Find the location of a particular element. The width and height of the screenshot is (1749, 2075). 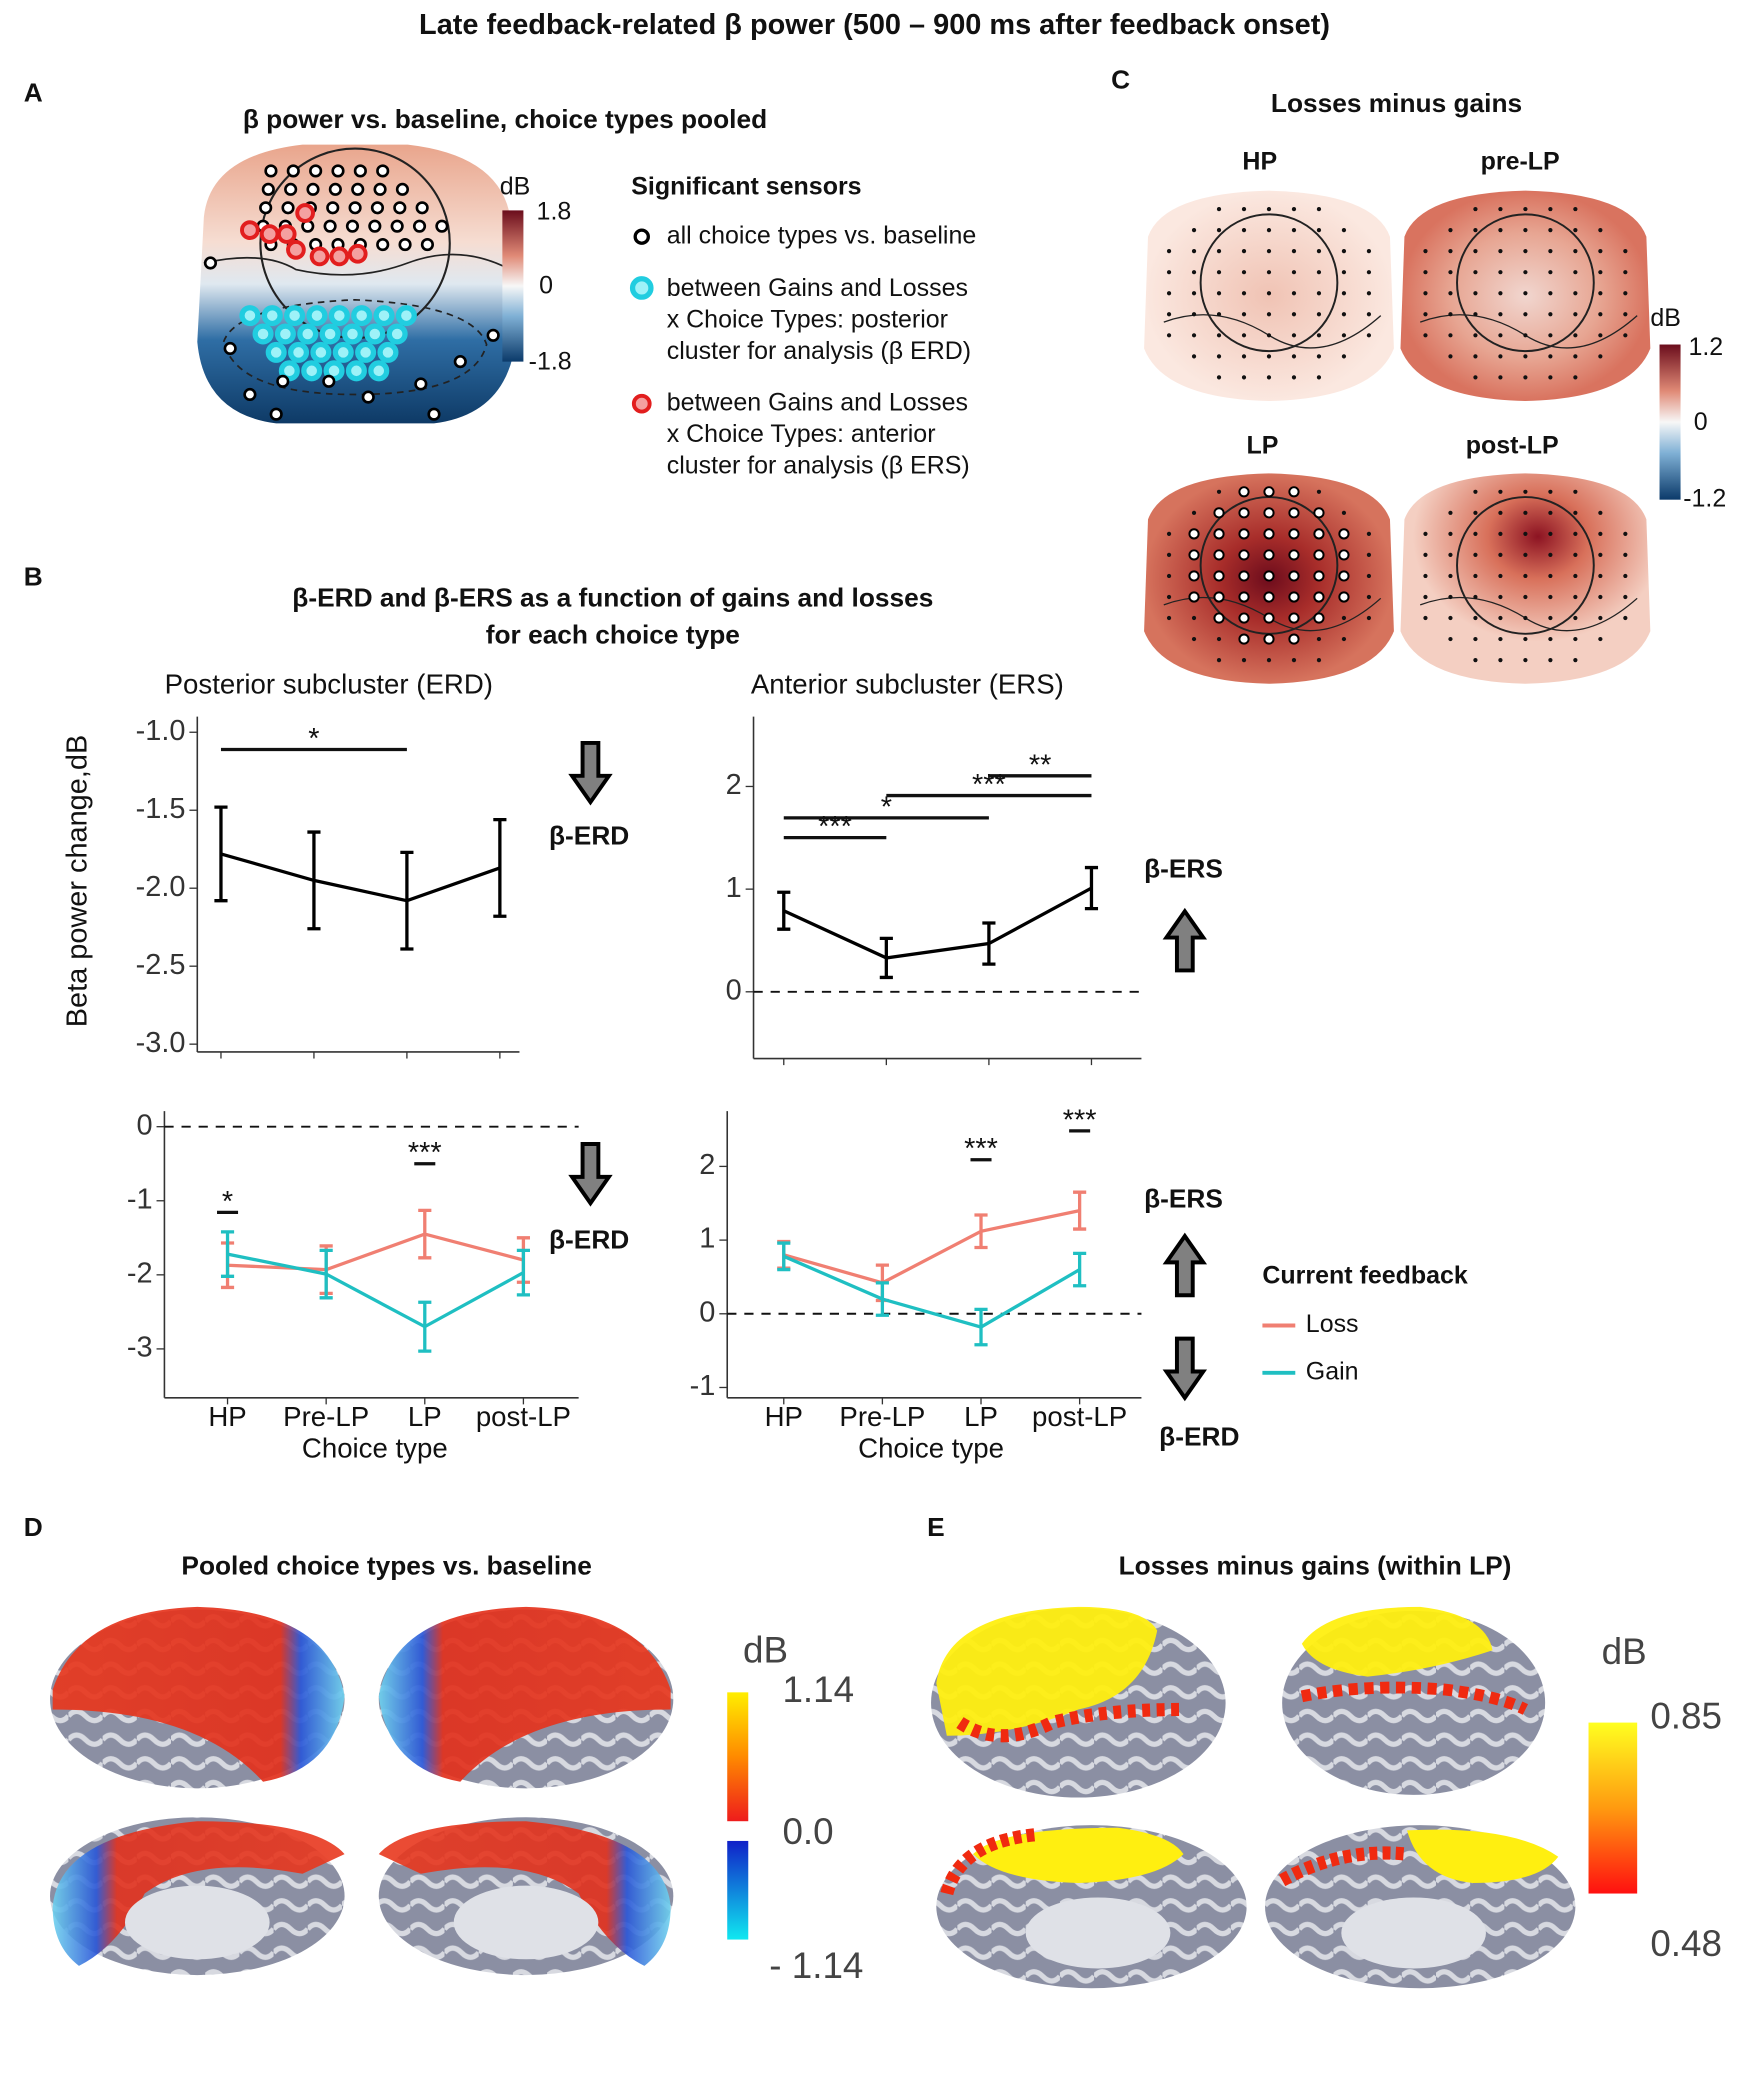

legend-text: all choice types vs. baseline is located at coordinates (822, 235).